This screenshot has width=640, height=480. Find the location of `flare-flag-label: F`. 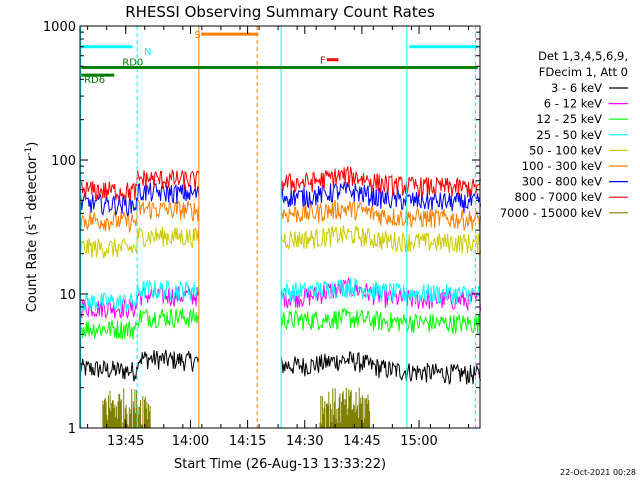

flare-flag-label: F is located at coordinates (323, 61).